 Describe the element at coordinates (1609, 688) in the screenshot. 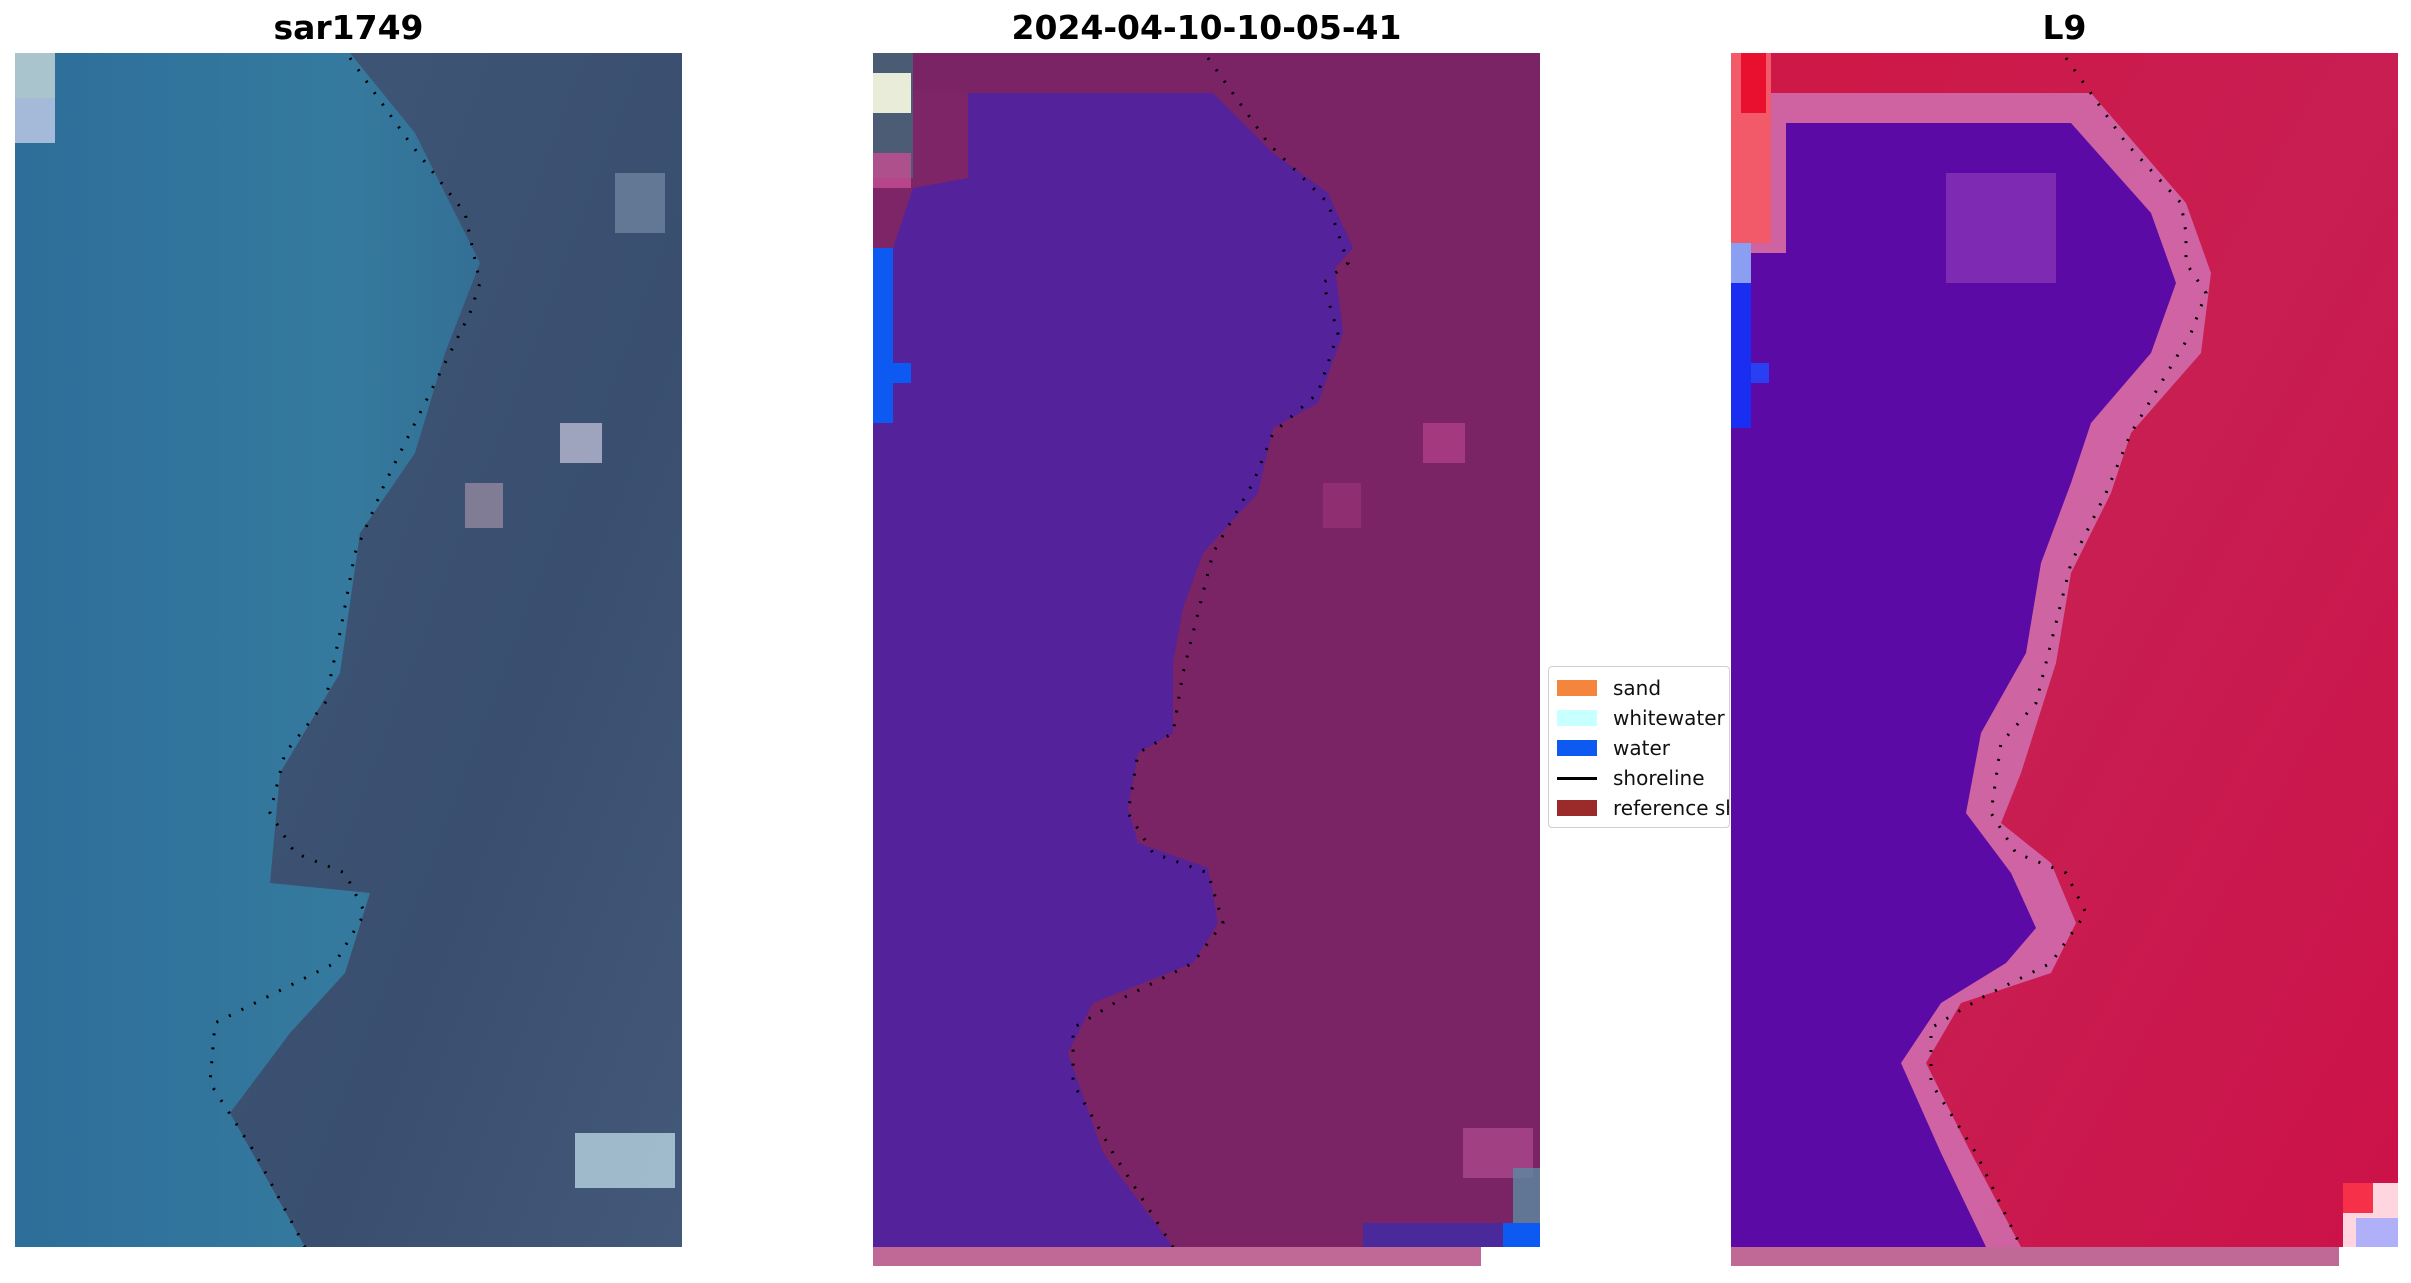

I see `legend-item-sand: sand` at that location.